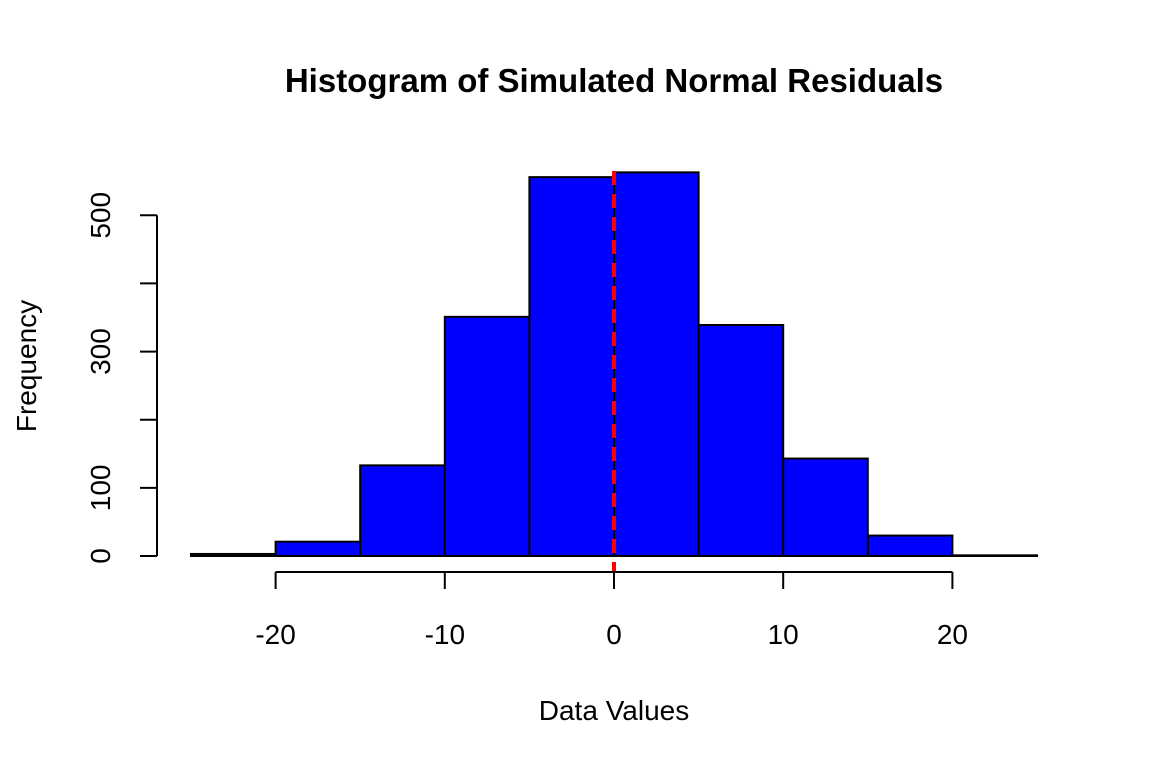 This screenshot has height=768, width=1152. What do you see at coordinates (611, 610) in the screenshot?
I see `x-axis: -20 -10 0 10 20` at bounding box center [611, 610].